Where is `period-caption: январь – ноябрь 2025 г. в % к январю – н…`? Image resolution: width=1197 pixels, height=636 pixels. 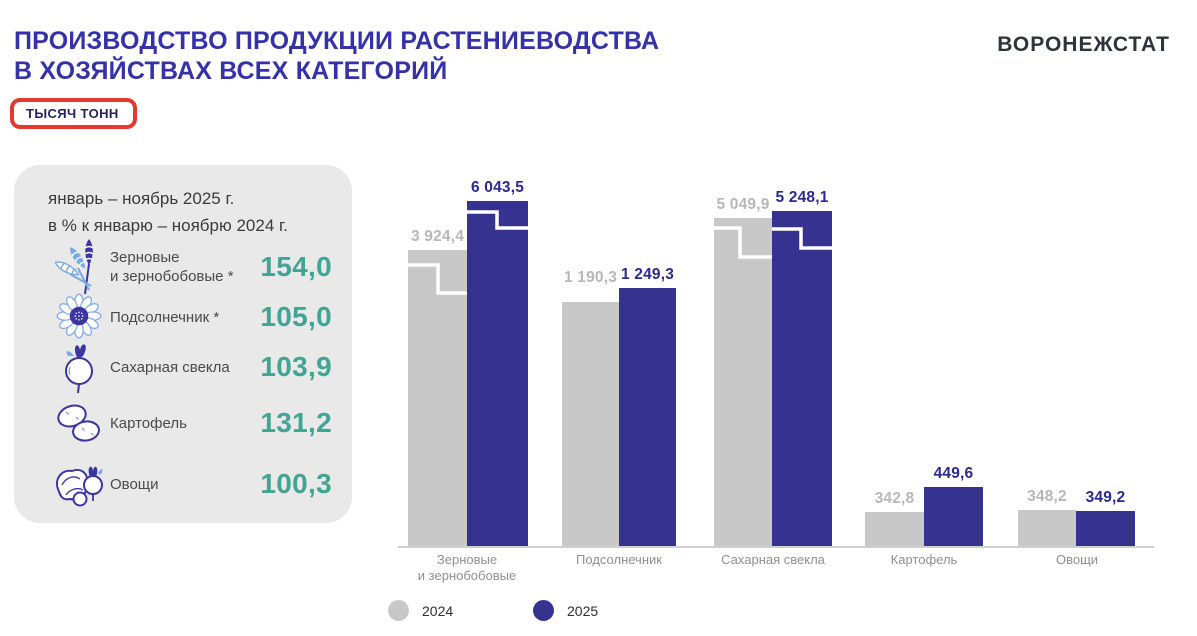 period-caption: январь – ноябрь 2025 г. в % к январю – н… is located at coordinates (191, 212).